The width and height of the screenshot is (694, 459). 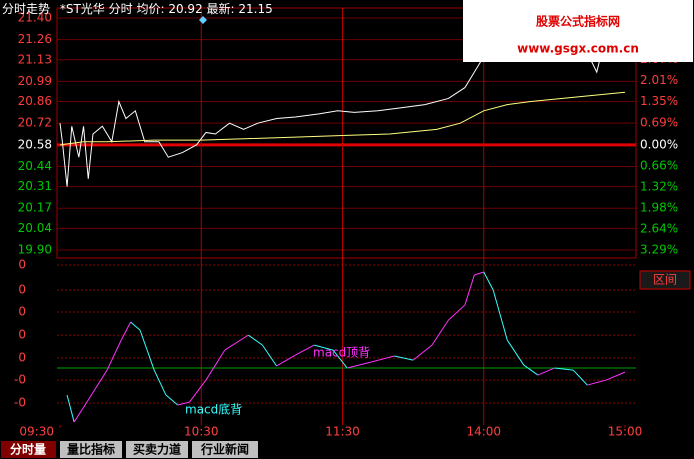 I want to click on annotation: macd顶背, so click(x=341, y=353).